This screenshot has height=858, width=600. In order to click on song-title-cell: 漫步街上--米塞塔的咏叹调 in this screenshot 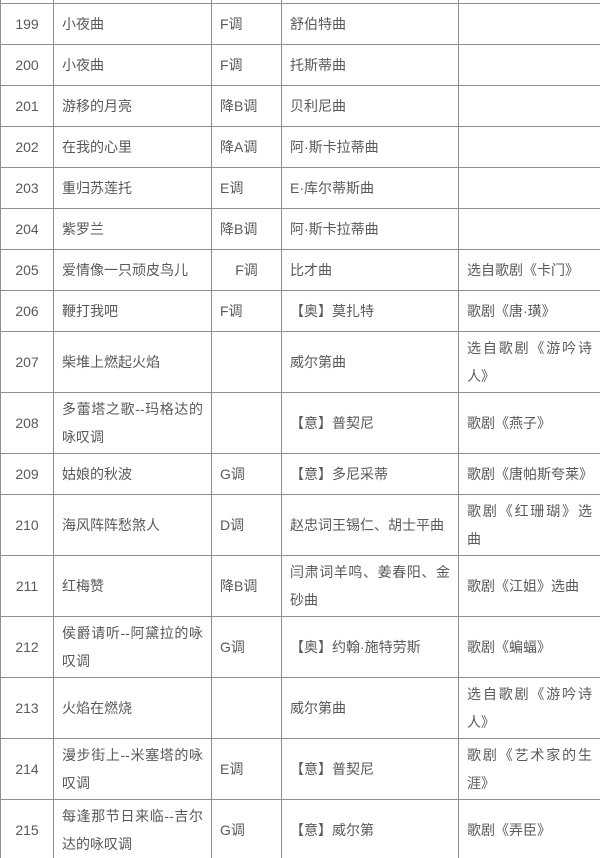, I will do `click(132, 769)`.